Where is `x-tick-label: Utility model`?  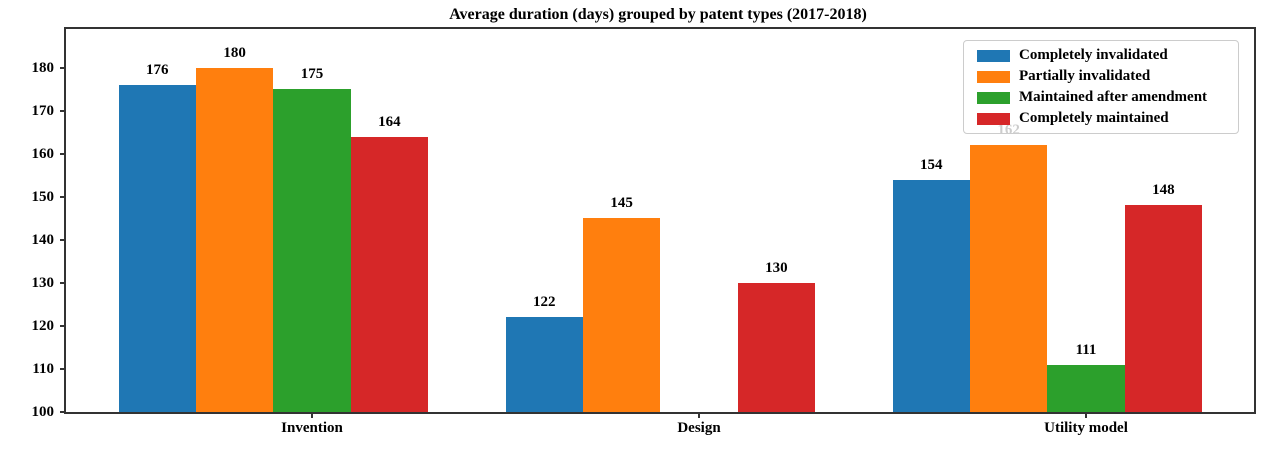
x-tick-label: Utility model is located at coordinates (1086, 428).